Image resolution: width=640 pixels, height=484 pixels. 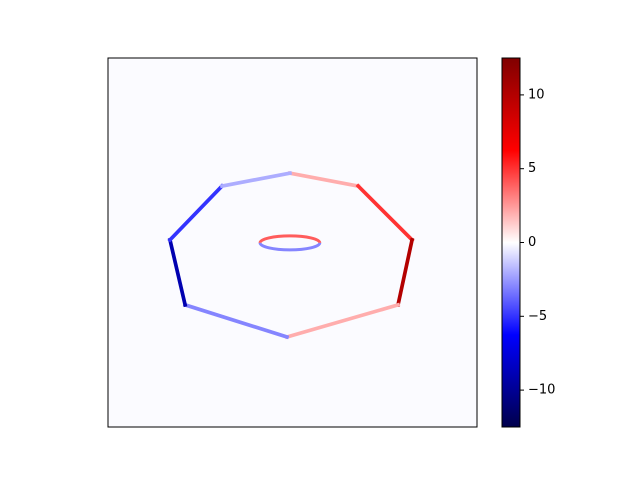 I want to click on colorbar-tick-label: 10, so click(x=536, y=94).